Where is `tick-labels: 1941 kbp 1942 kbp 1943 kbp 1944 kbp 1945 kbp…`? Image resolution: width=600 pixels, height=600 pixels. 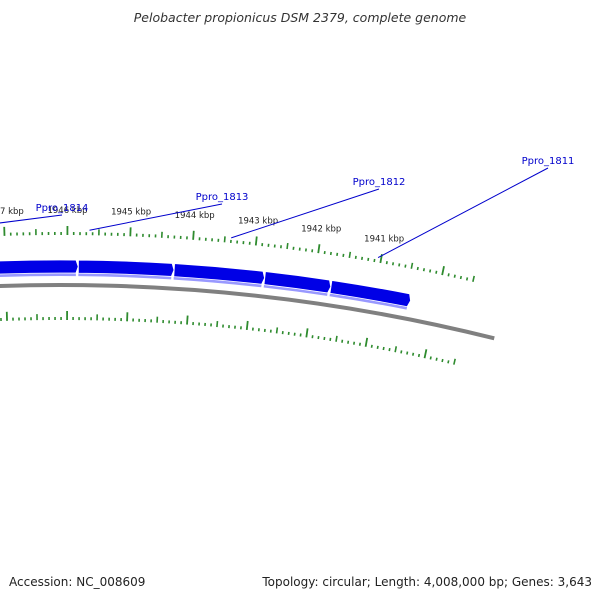 tick-labels: 1941 kbp 1942 kbp 1943 kbp 1944 kbp 1945 kbp… is located at coordinates (202, 225).